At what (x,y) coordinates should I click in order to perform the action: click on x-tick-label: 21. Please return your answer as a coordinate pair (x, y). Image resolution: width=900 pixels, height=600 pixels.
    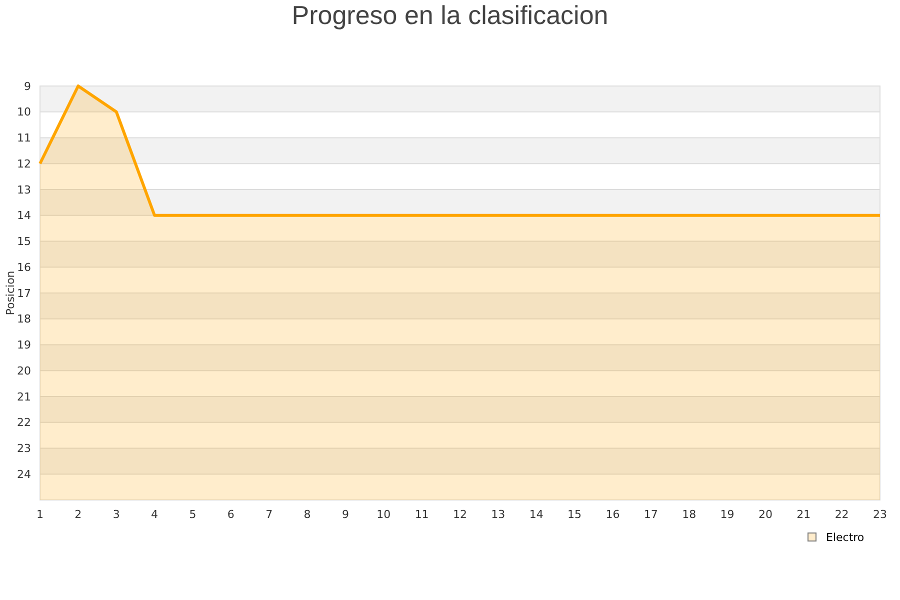
    Looking at the image, I should click on (803, 514).